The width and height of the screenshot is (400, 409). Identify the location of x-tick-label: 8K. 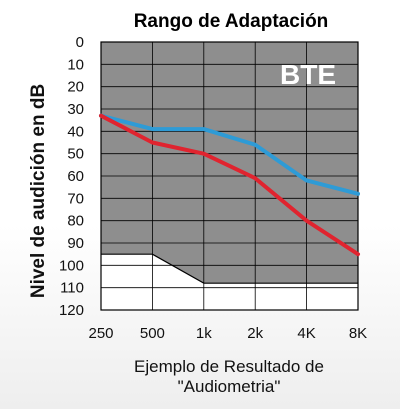
(358, 333).